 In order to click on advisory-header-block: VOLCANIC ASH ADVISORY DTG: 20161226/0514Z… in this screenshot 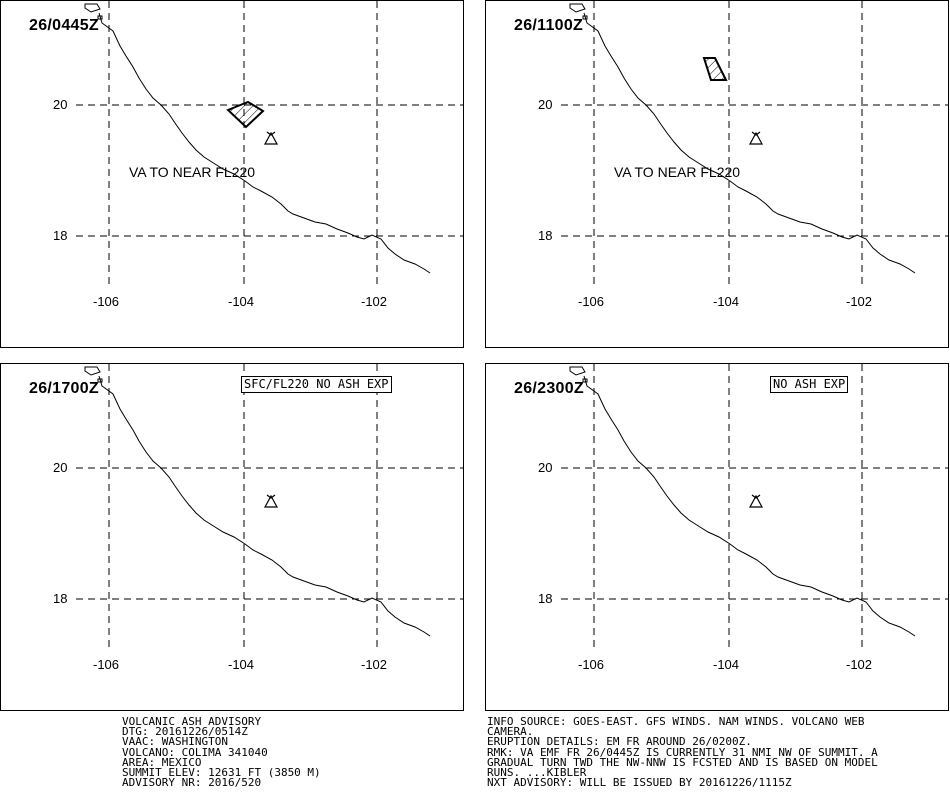, I will do `click(221, 752)`.